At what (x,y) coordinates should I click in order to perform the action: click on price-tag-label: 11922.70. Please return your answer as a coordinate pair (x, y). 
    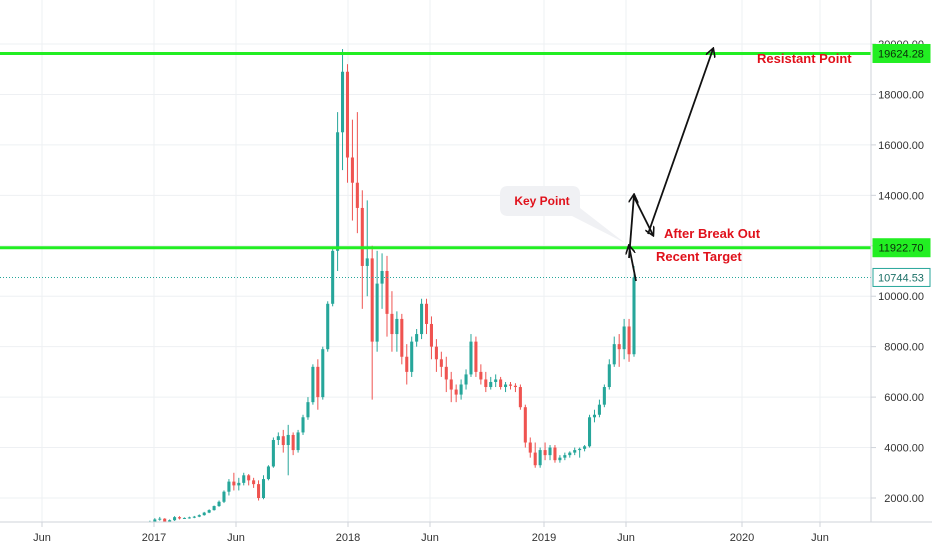
    Looking at the image, I should click on (900, 249).